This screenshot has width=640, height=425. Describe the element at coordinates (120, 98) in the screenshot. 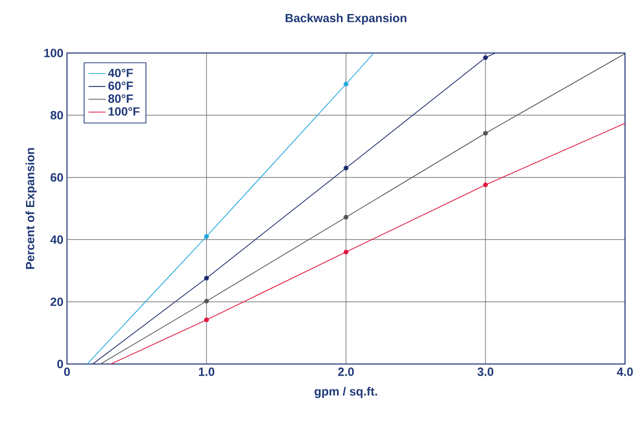

I see `legend-label: 80°F` at that location.